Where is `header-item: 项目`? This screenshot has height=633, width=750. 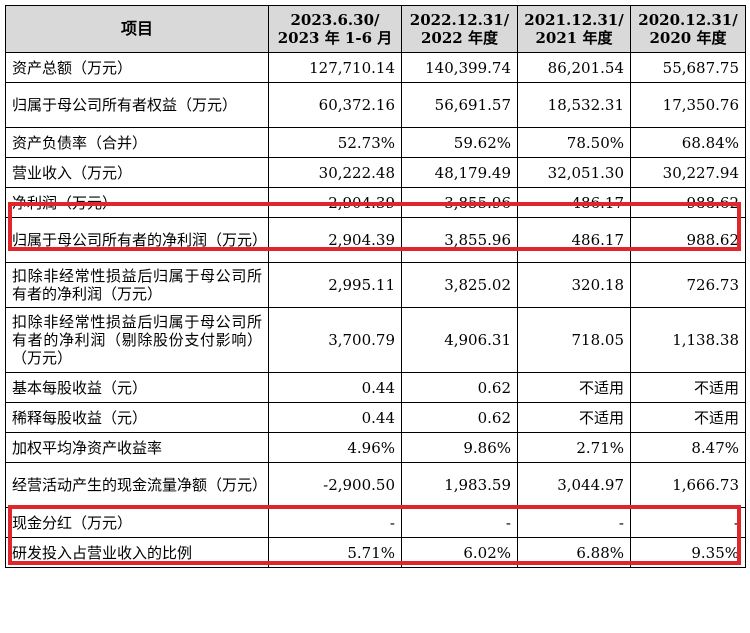
header-item: 项目 is located at coordinates (137, 29).